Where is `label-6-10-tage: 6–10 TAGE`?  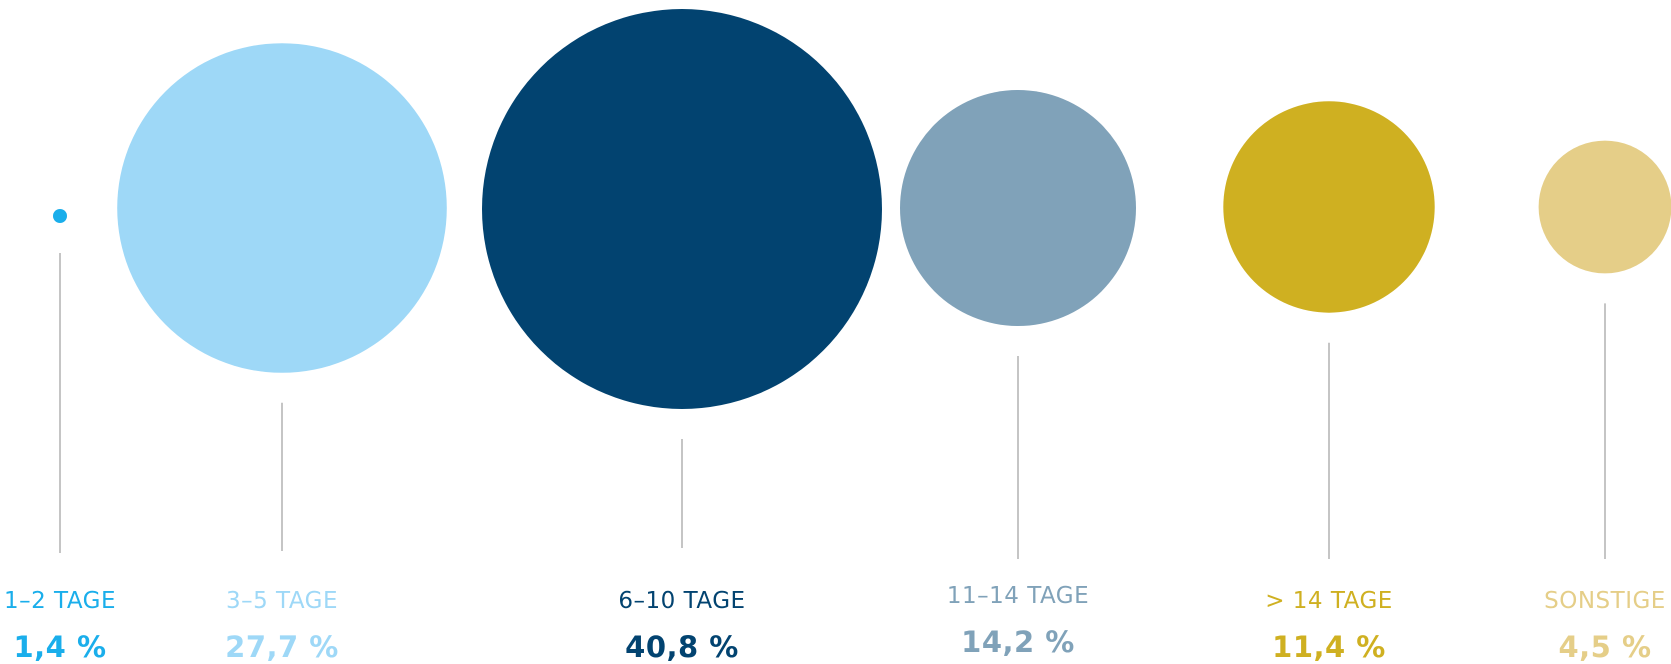
label-6-10-tage: 6–10 TAGE is located at coordinates (681, 601).